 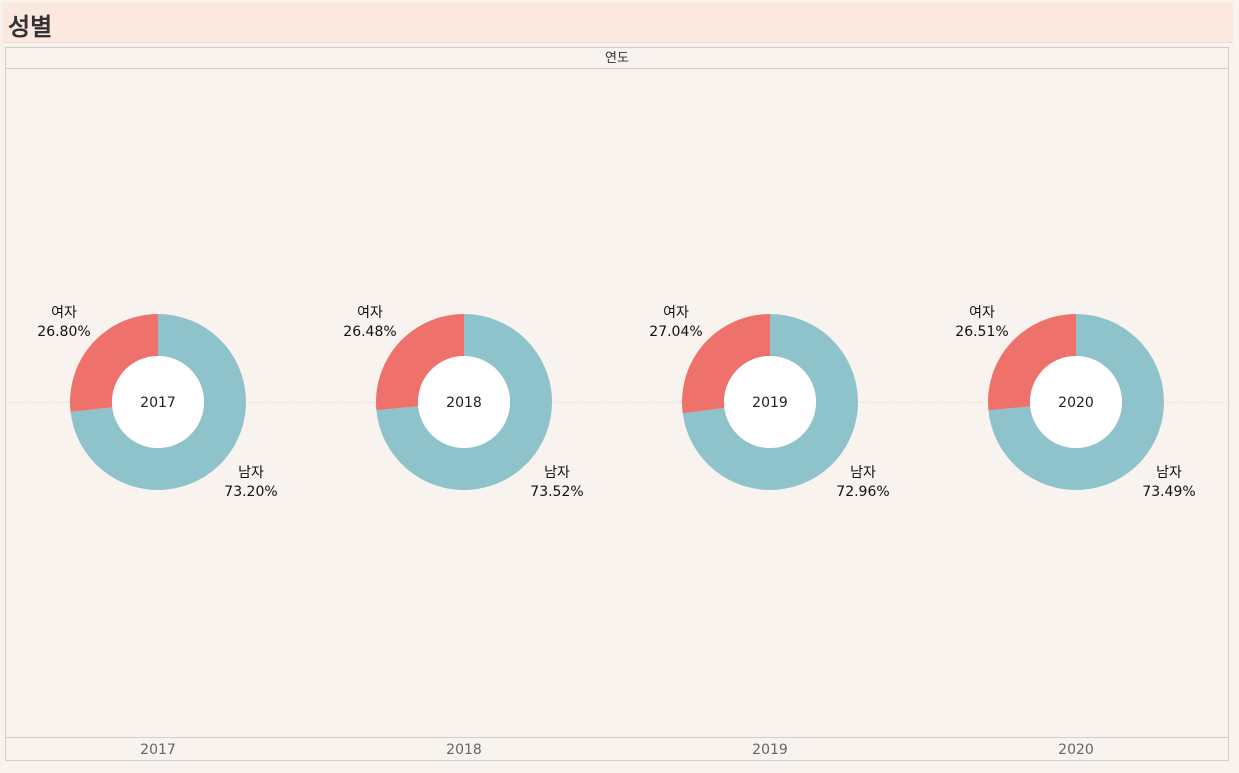 I want to click on female-name-label-2017: 여자, so click(x=64, y=313).